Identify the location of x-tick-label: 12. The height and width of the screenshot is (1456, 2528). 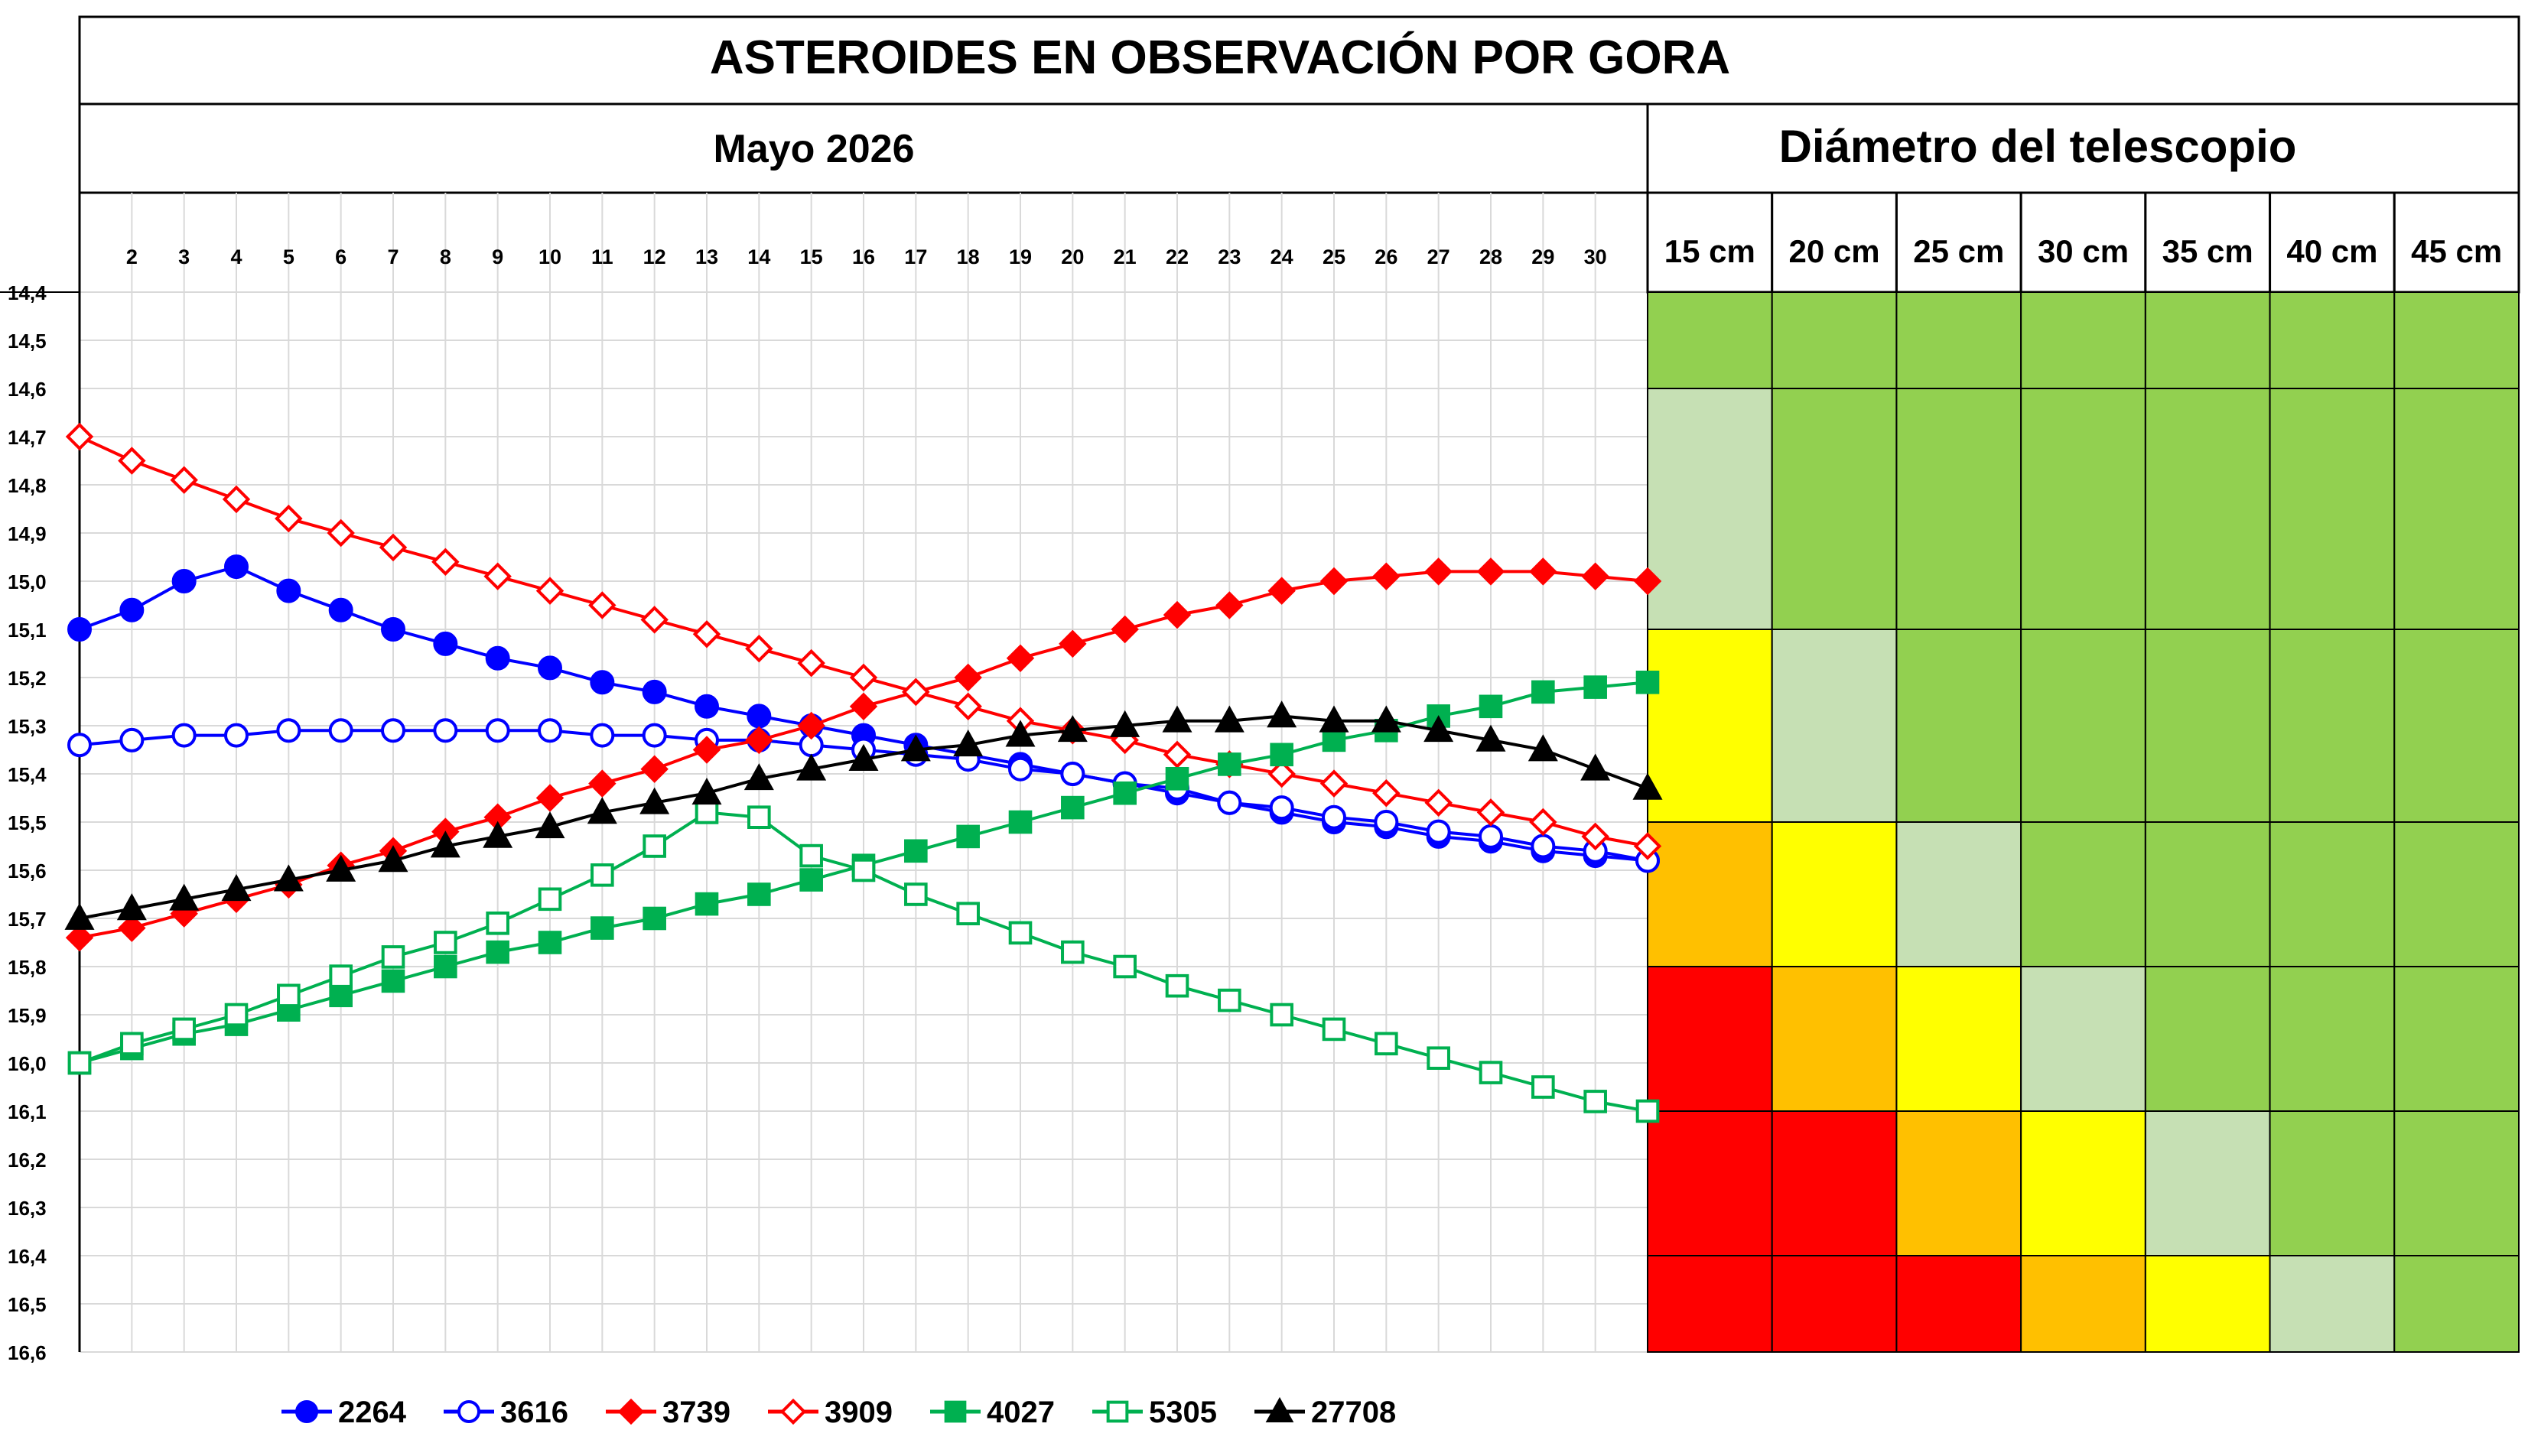
(654, 256).